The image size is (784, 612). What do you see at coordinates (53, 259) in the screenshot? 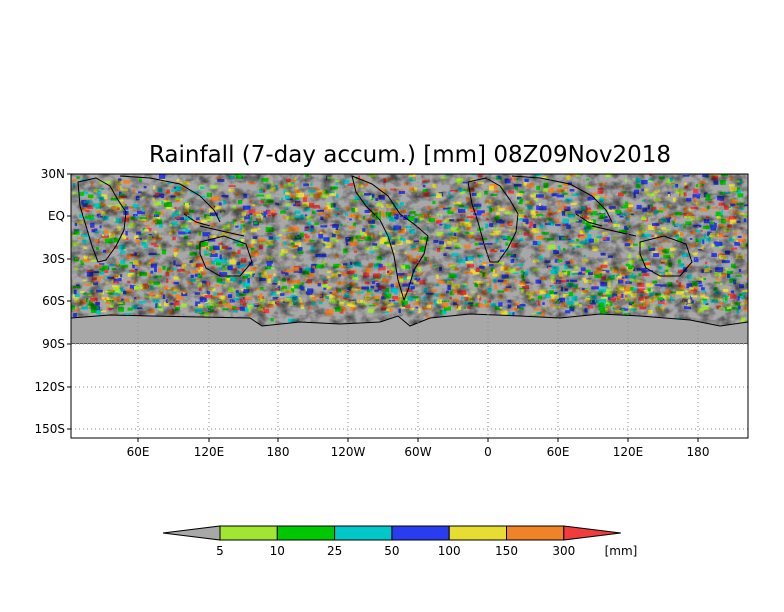
I see `y-tick-label: 30S` at bounding box center [53, 259].